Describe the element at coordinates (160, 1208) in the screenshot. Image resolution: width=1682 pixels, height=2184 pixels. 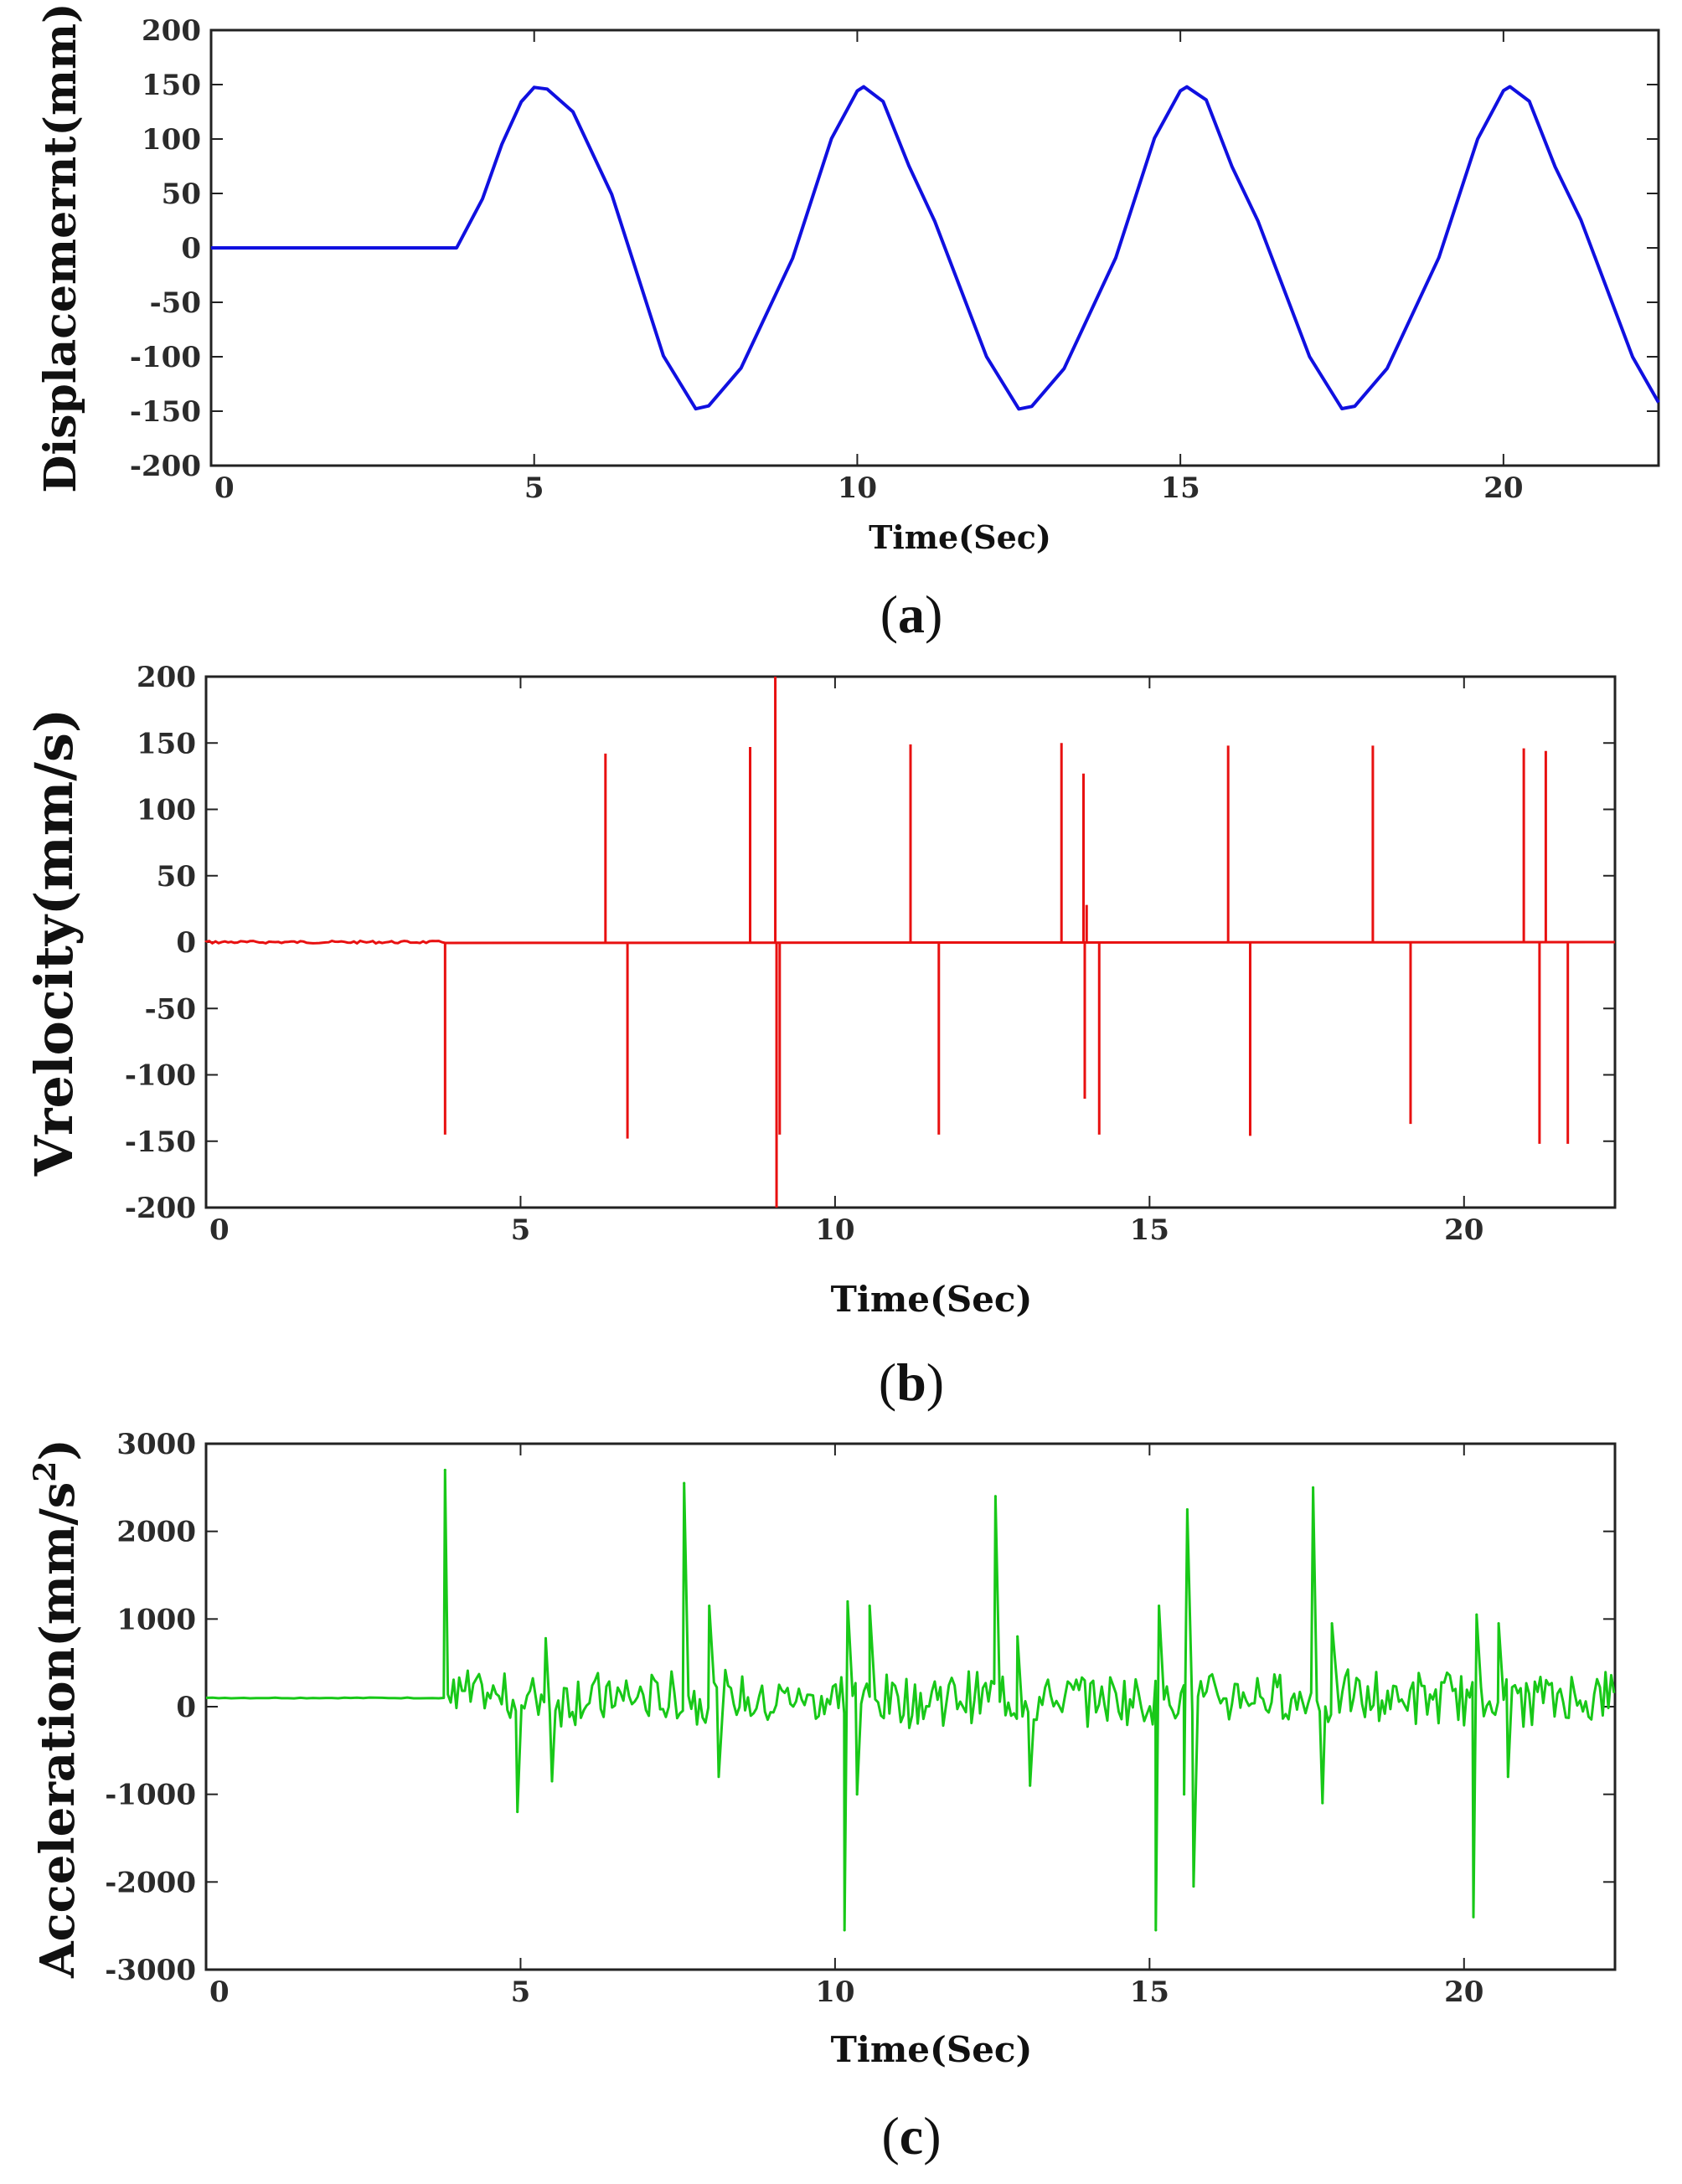
I see `y-tick-label-b-8: -200` at that location.